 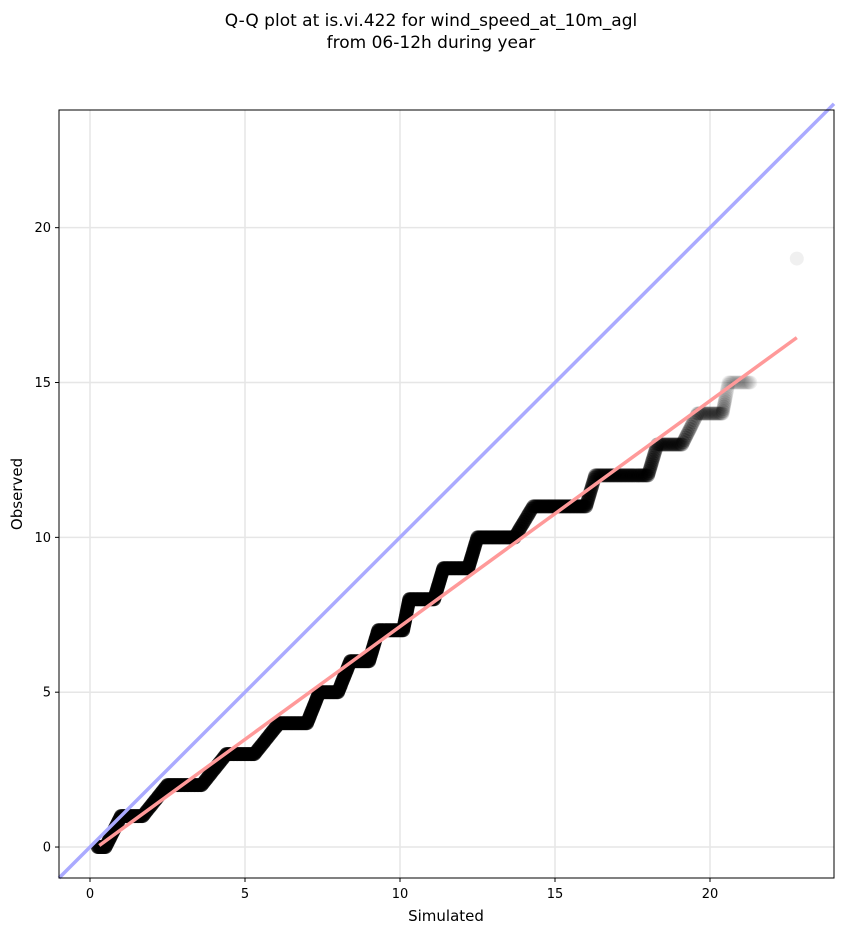 I want to click on y-tick-label-4: 20, so click(x=42, y=228).